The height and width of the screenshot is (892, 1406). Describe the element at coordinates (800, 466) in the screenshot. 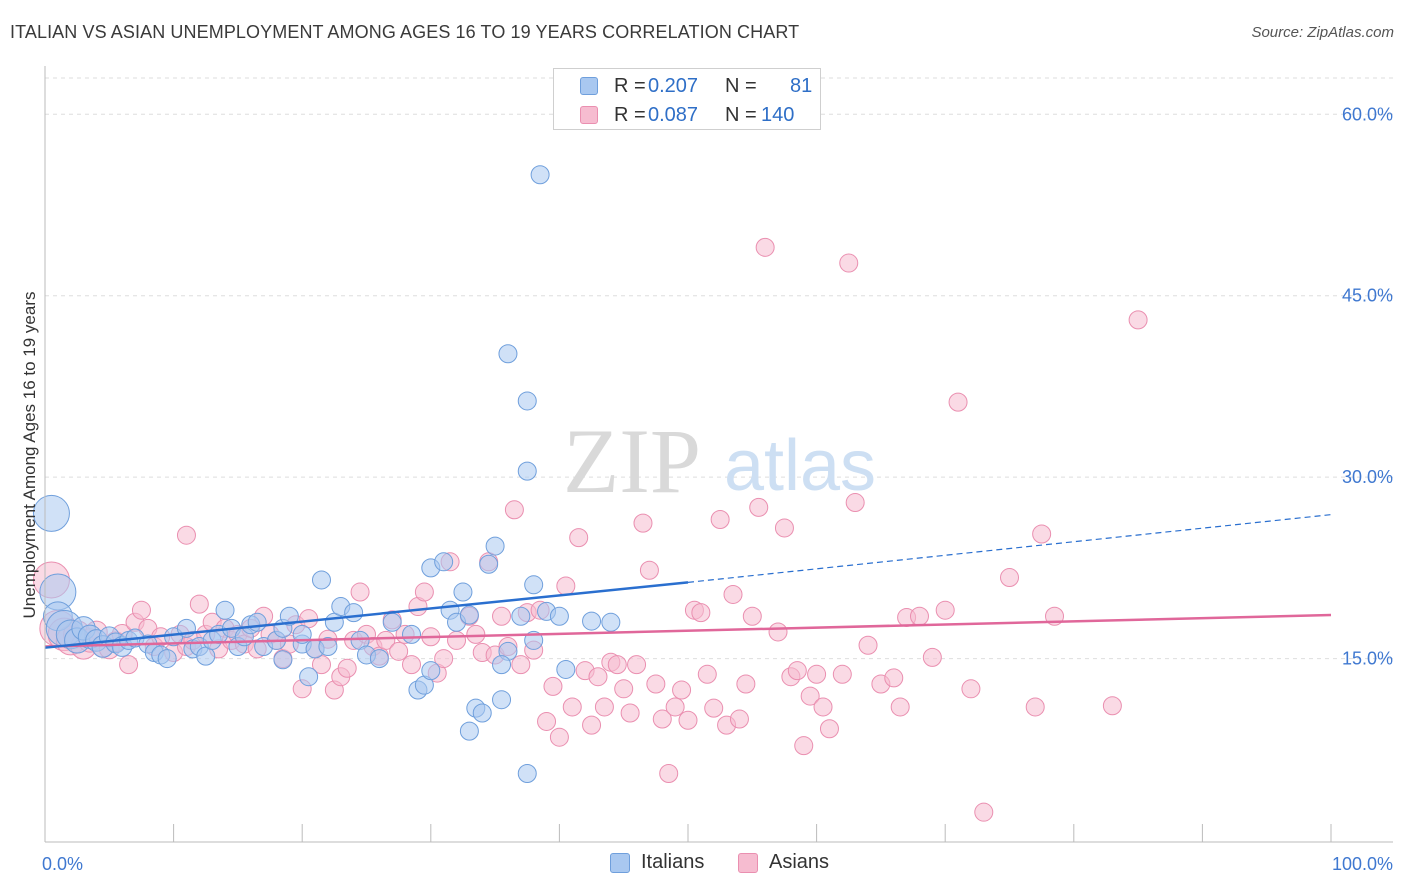

I see `watermark-atlas: atlas` at that location.